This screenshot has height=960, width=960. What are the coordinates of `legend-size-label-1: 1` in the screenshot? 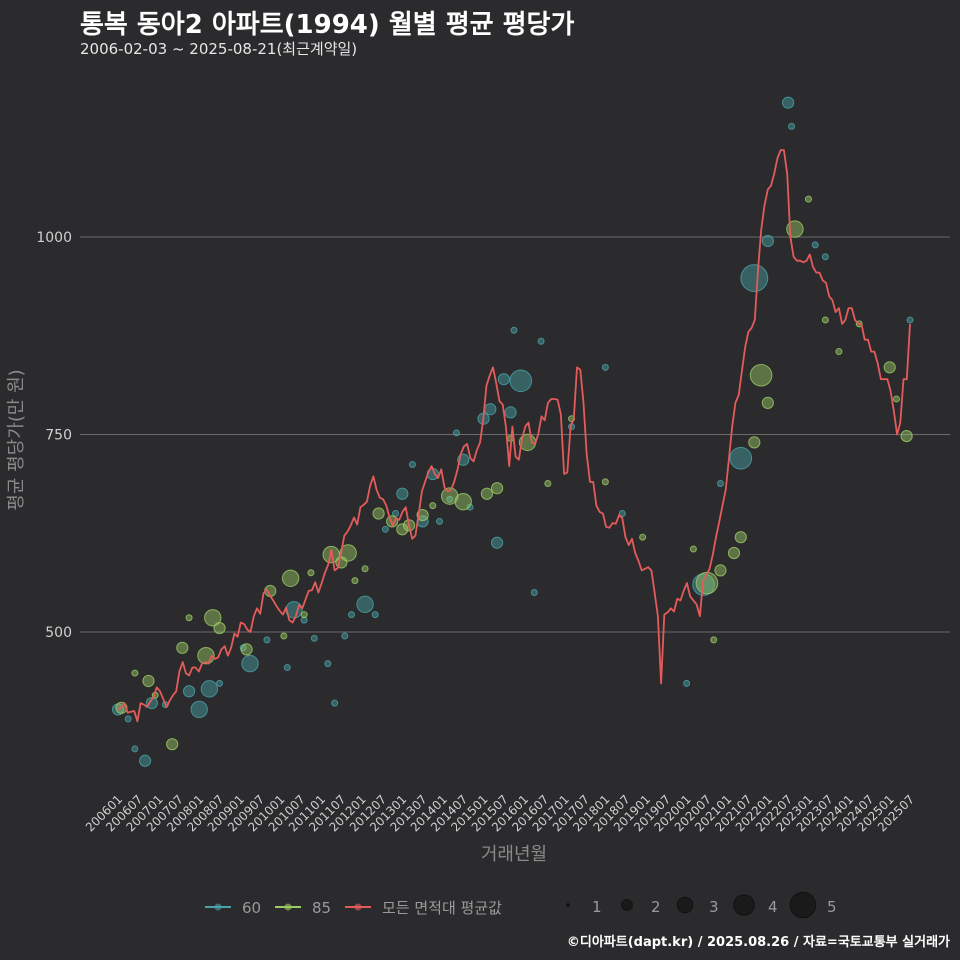 It's located at (597, 907).